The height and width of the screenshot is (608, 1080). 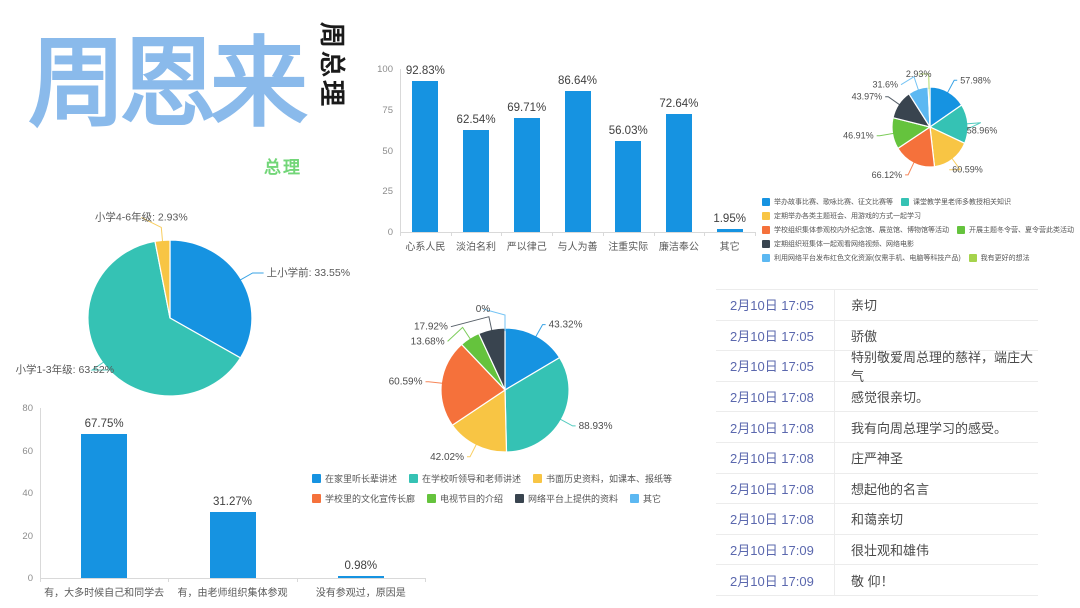 What do you see at coordinates (596, 426) in the screenshot?
I see `pie-data-label: 88.93%` at bounding box center [596, 426].